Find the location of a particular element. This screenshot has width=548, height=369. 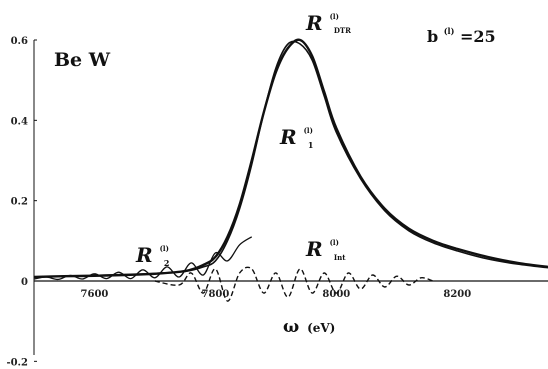

y-tick-label: 0 is located at coordinates (24, 282).